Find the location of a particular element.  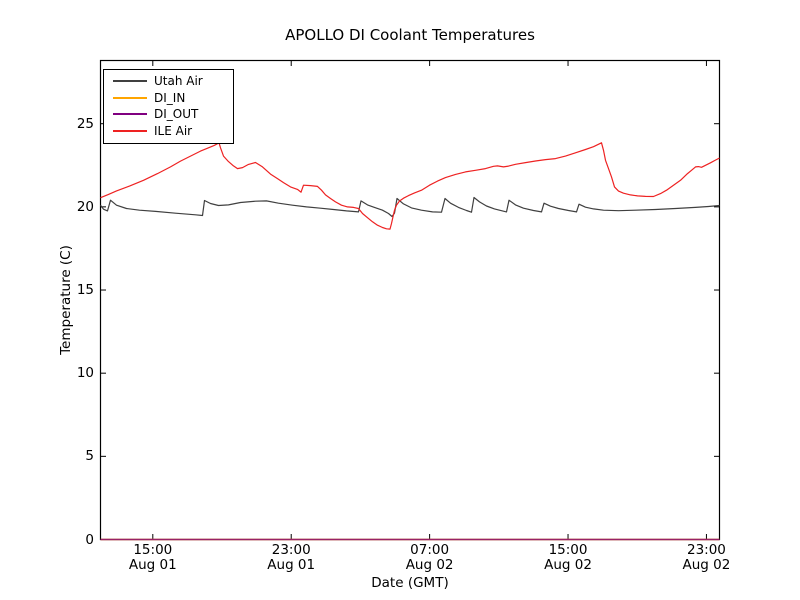

legend: Utah Air DI_IN DI_OUT ILE Air is located at coordinates (168, 106).